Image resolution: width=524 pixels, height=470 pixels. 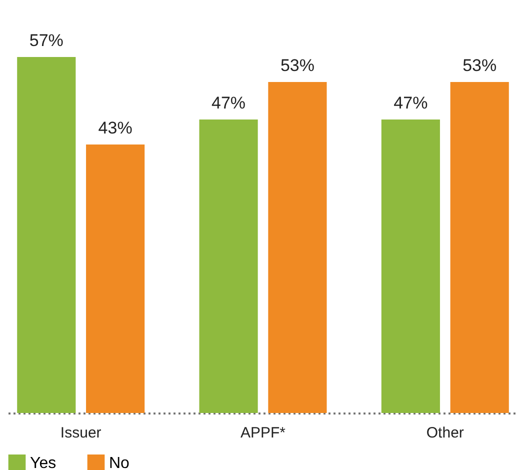 What do you see at coordinates (263, 433) in the screenshot?
I see `x-tick-label: APPF*` at bounding box center [263, 433].